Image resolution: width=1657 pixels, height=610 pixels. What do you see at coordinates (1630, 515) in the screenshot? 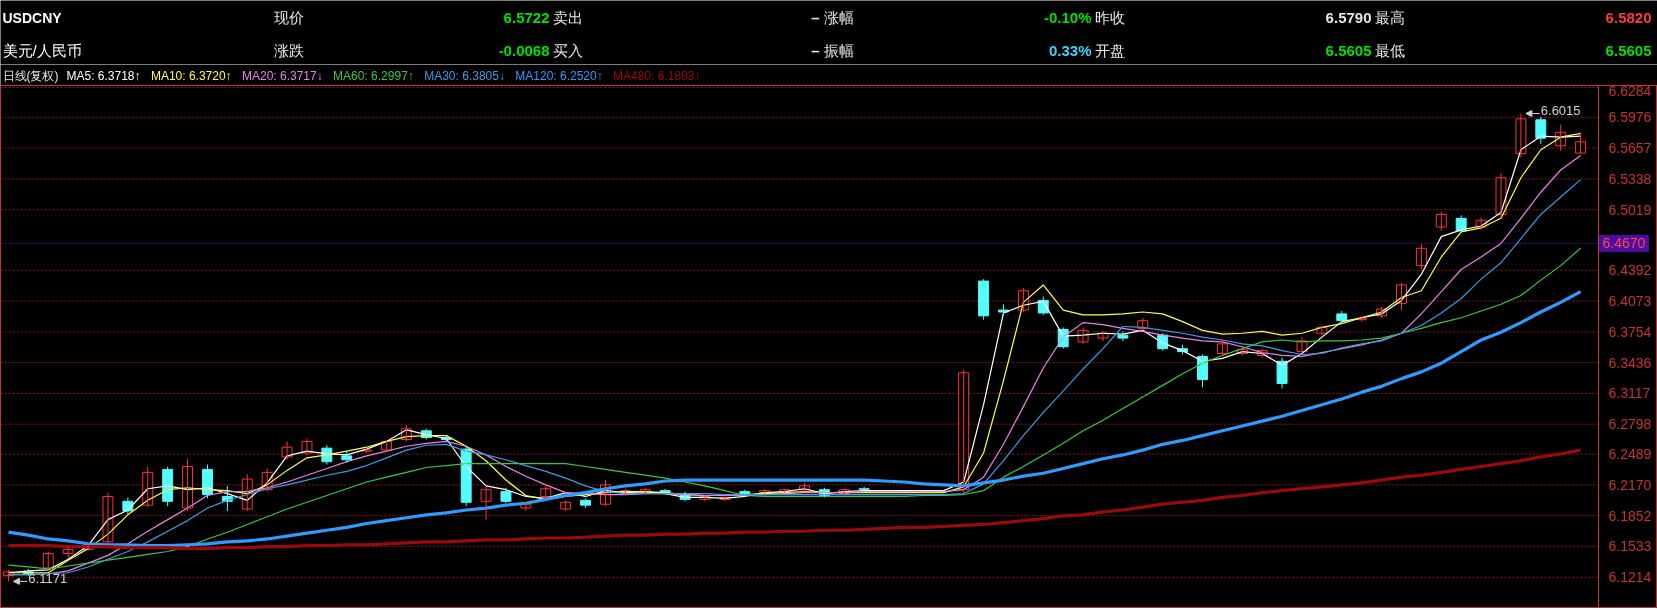
I see `y-tick-label: 6.1852` at bounding box center [1630, 515].